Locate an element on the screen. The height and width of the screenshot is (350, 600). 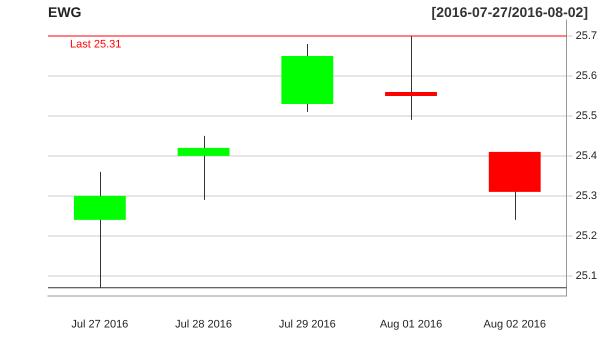
ref-line-label: Last 25.31 is located at coordinates (96, 44).